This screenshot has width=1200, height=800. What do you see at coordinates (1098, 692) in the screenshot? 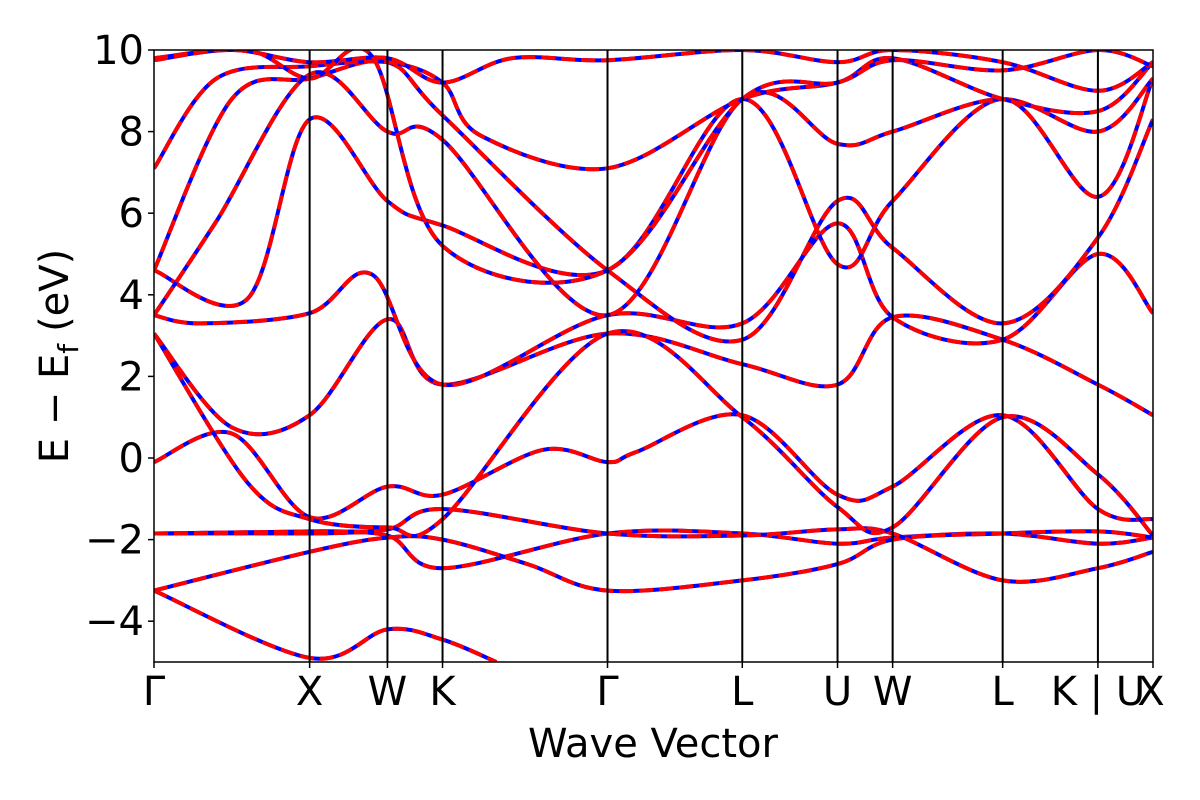
I see `x-tick-label-9: K | U` at bounding box center [1098, 692].